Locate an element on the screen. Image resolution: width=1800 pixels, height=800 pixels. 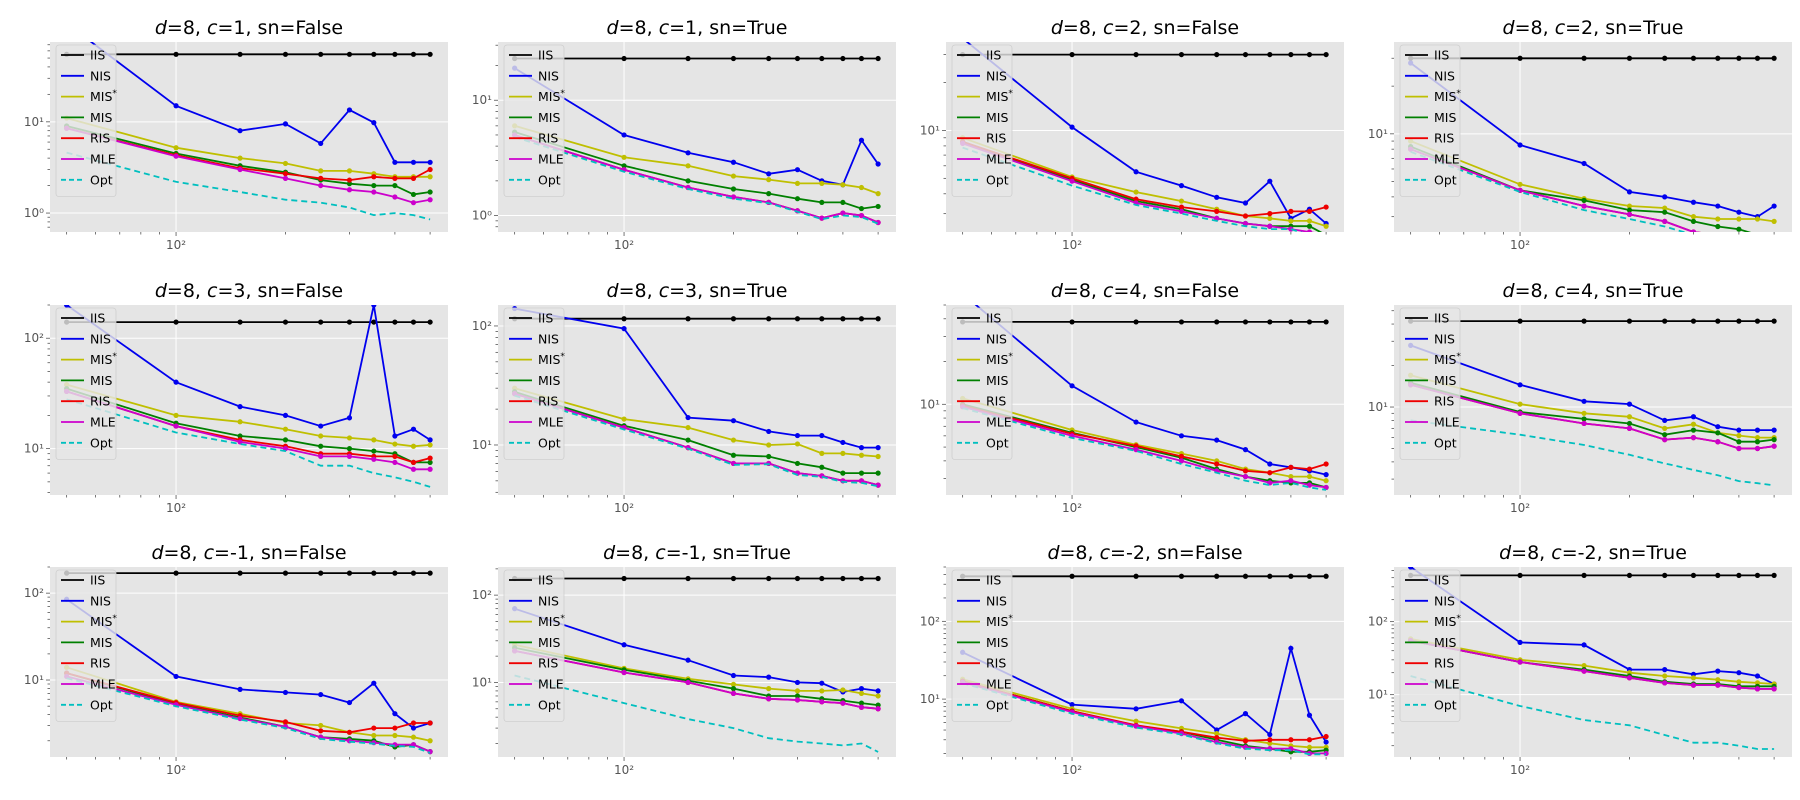
series-line-mle is located at coordinates (248, 714).